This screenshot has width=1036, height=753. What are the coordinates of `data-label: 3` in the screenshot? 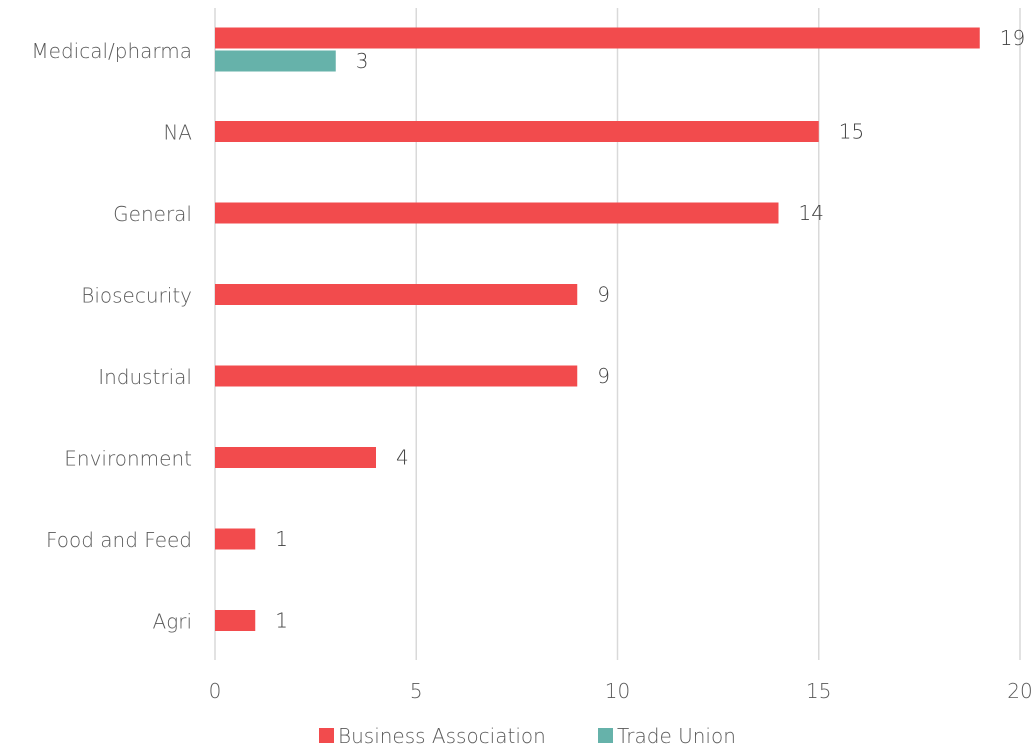 It's located at (362, 61).